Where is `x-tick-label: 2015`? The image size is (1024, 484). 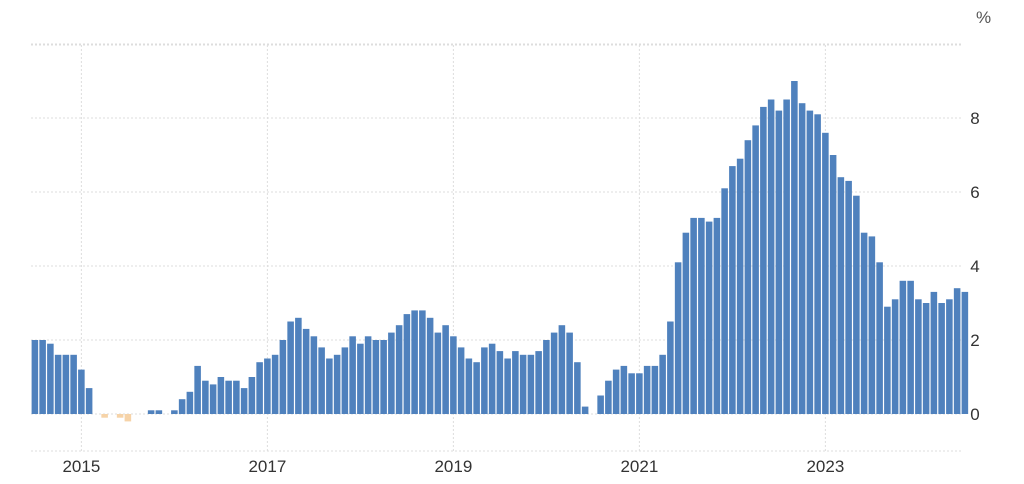 x-tick-label: 2015 is located at coordinates (81, 466).